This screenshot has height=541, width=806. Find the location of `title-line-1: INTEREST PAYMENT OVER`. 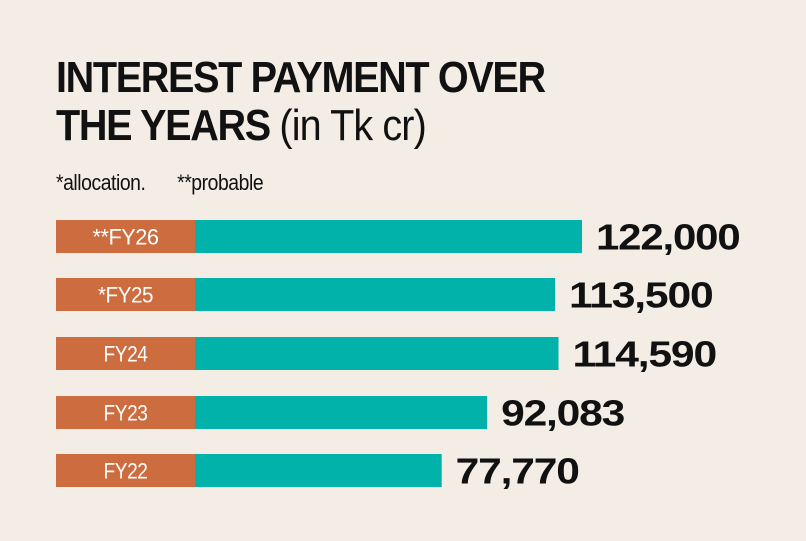

title-line-1: INTEREST PAYMENT OVER is located at coordinates (301, 77).